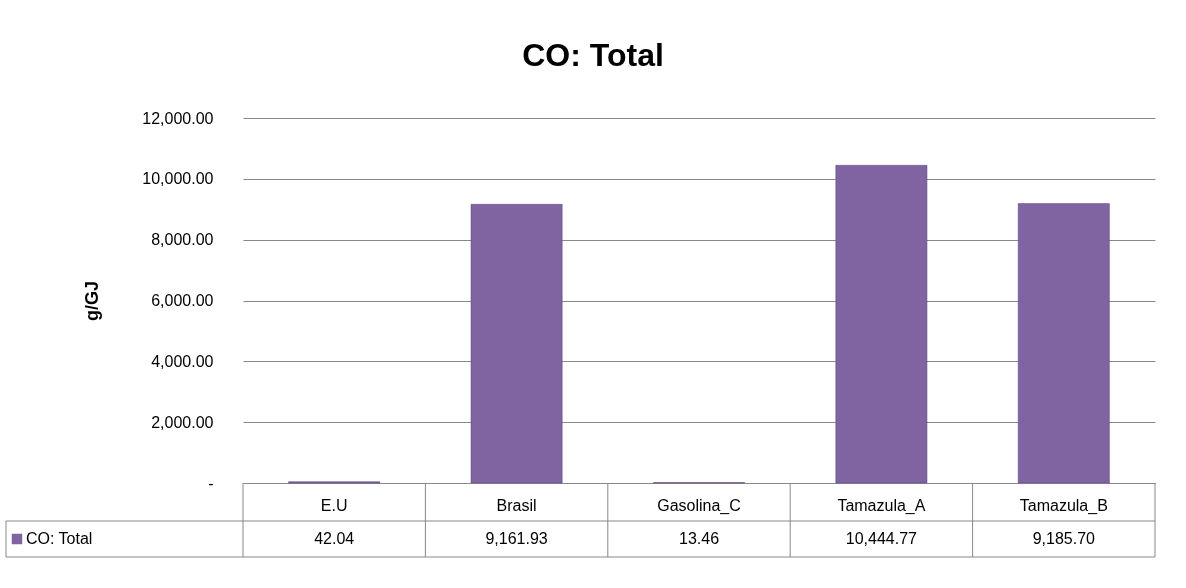 The width and height of the screenshot is (1186, 588). I want to click on chart-title: CO: Total, so click(593, 55).